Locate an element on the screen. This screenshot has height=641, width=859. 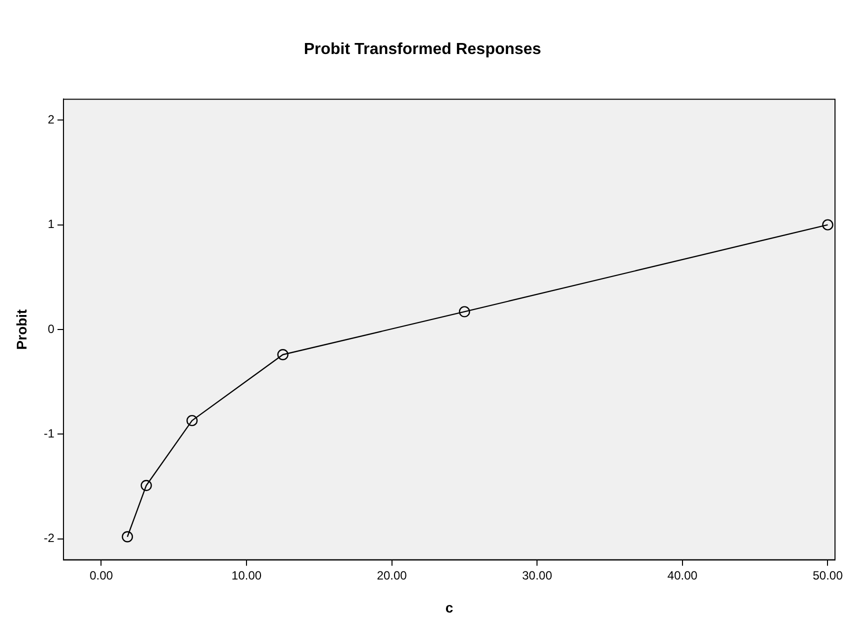
x-tick-label: 20.00 is located at coordinates (392, 575).